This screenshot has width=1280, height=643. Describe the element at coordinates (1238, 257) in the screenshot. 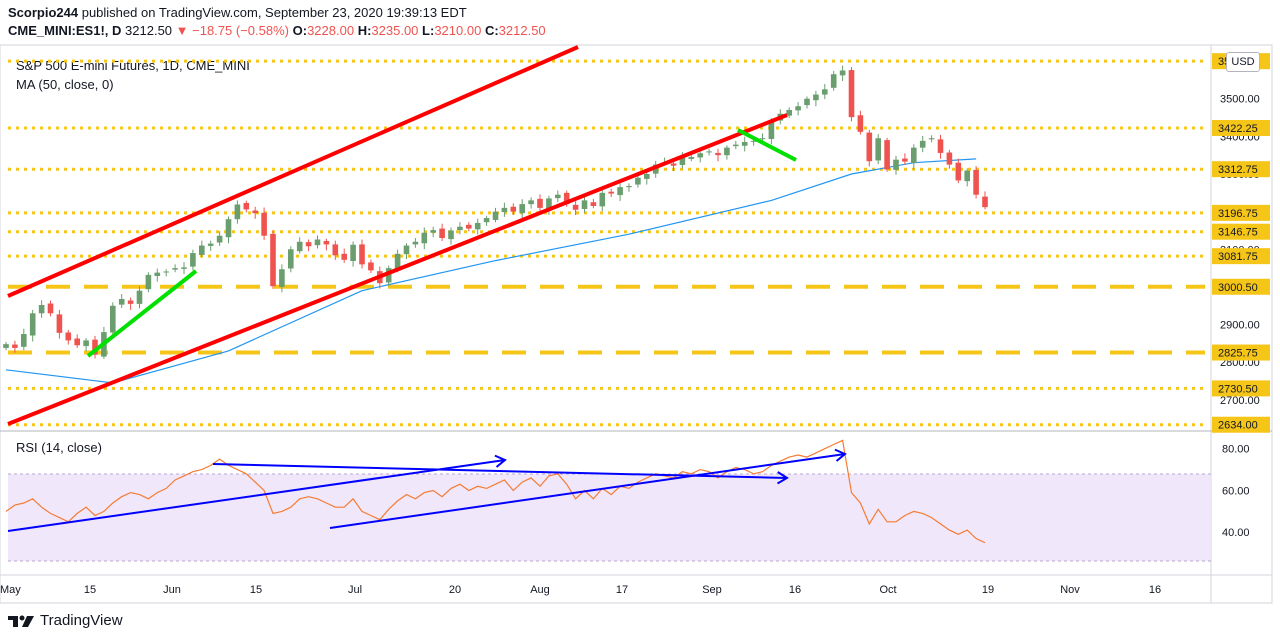

I see `level-price-label: 3081.75` at that location.